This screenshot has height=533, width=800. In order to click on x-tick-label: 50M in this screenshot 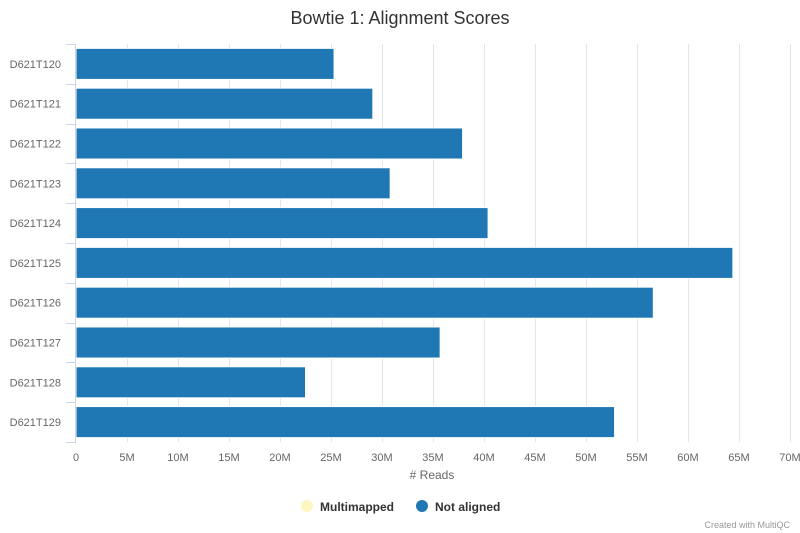, I will do `click(585, 458)`.